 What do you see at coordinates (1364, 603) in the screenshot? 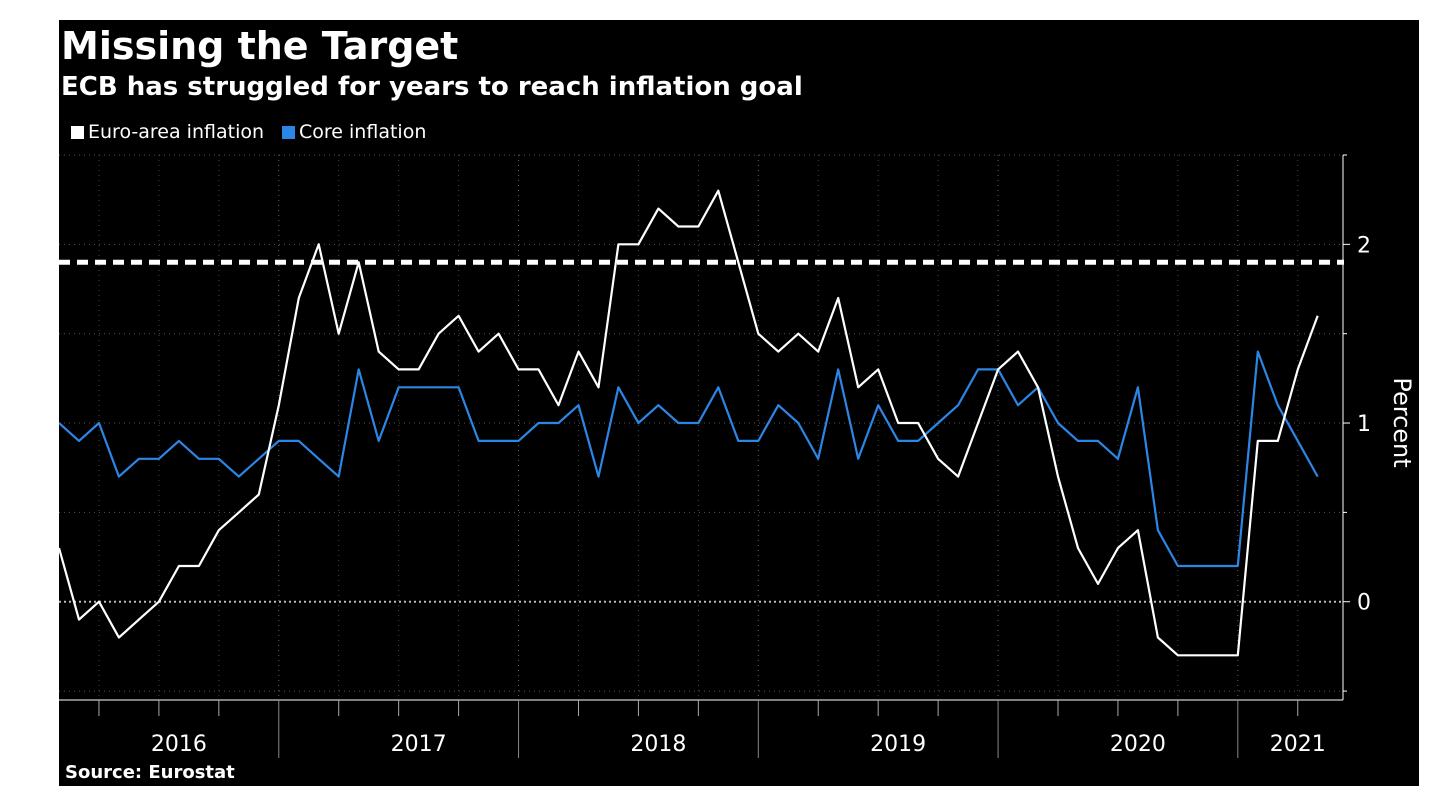
I see `y-tick-label: 0` at bounding box center [1364, 603].